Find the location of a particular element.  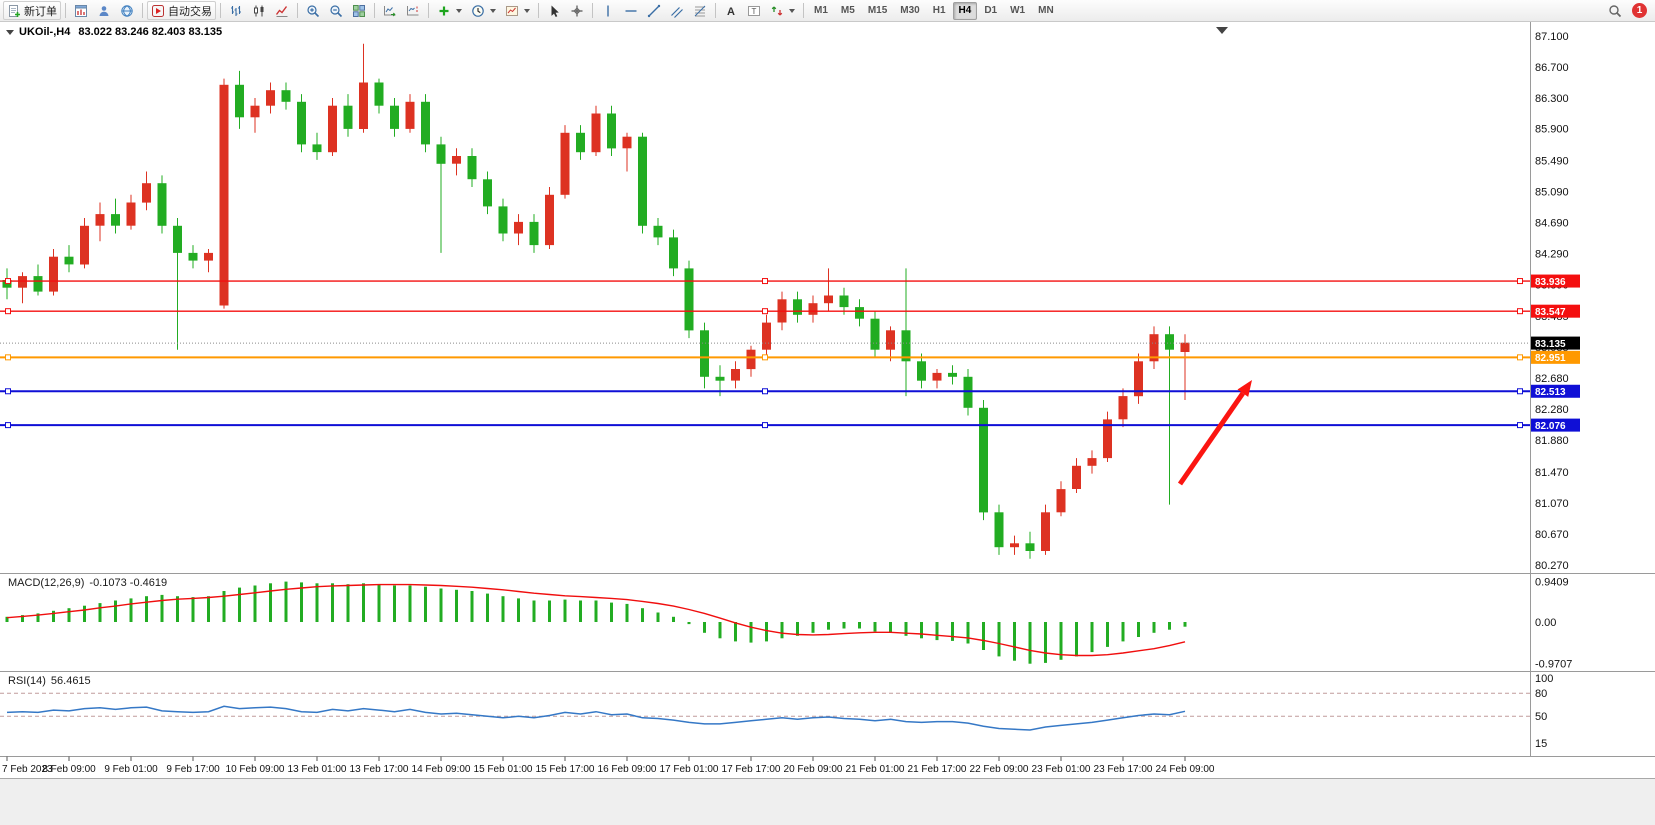

indicators-button is located at coordinates (449, 10).